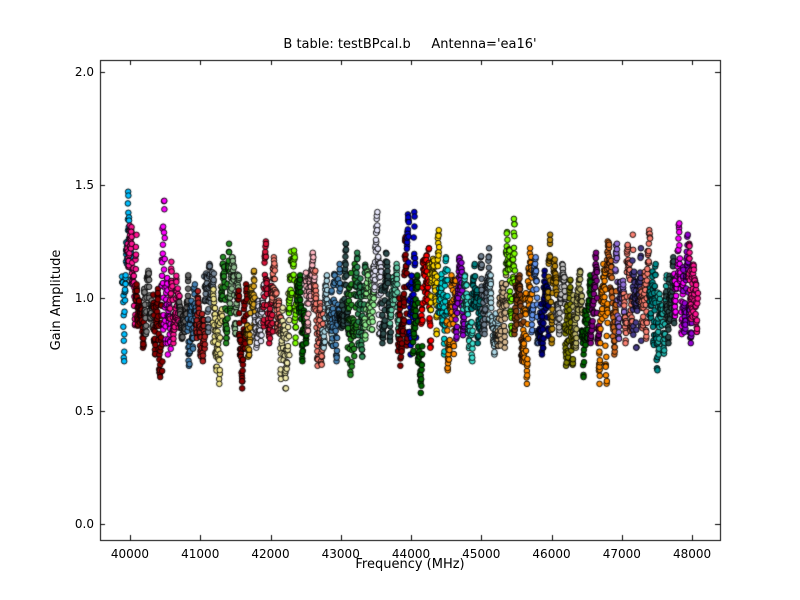 This screenshot has width=800, height=600. Describe the element at coordinates (84, 71) in the screenshot. I see `y-tick-label: 2.0` at that location.